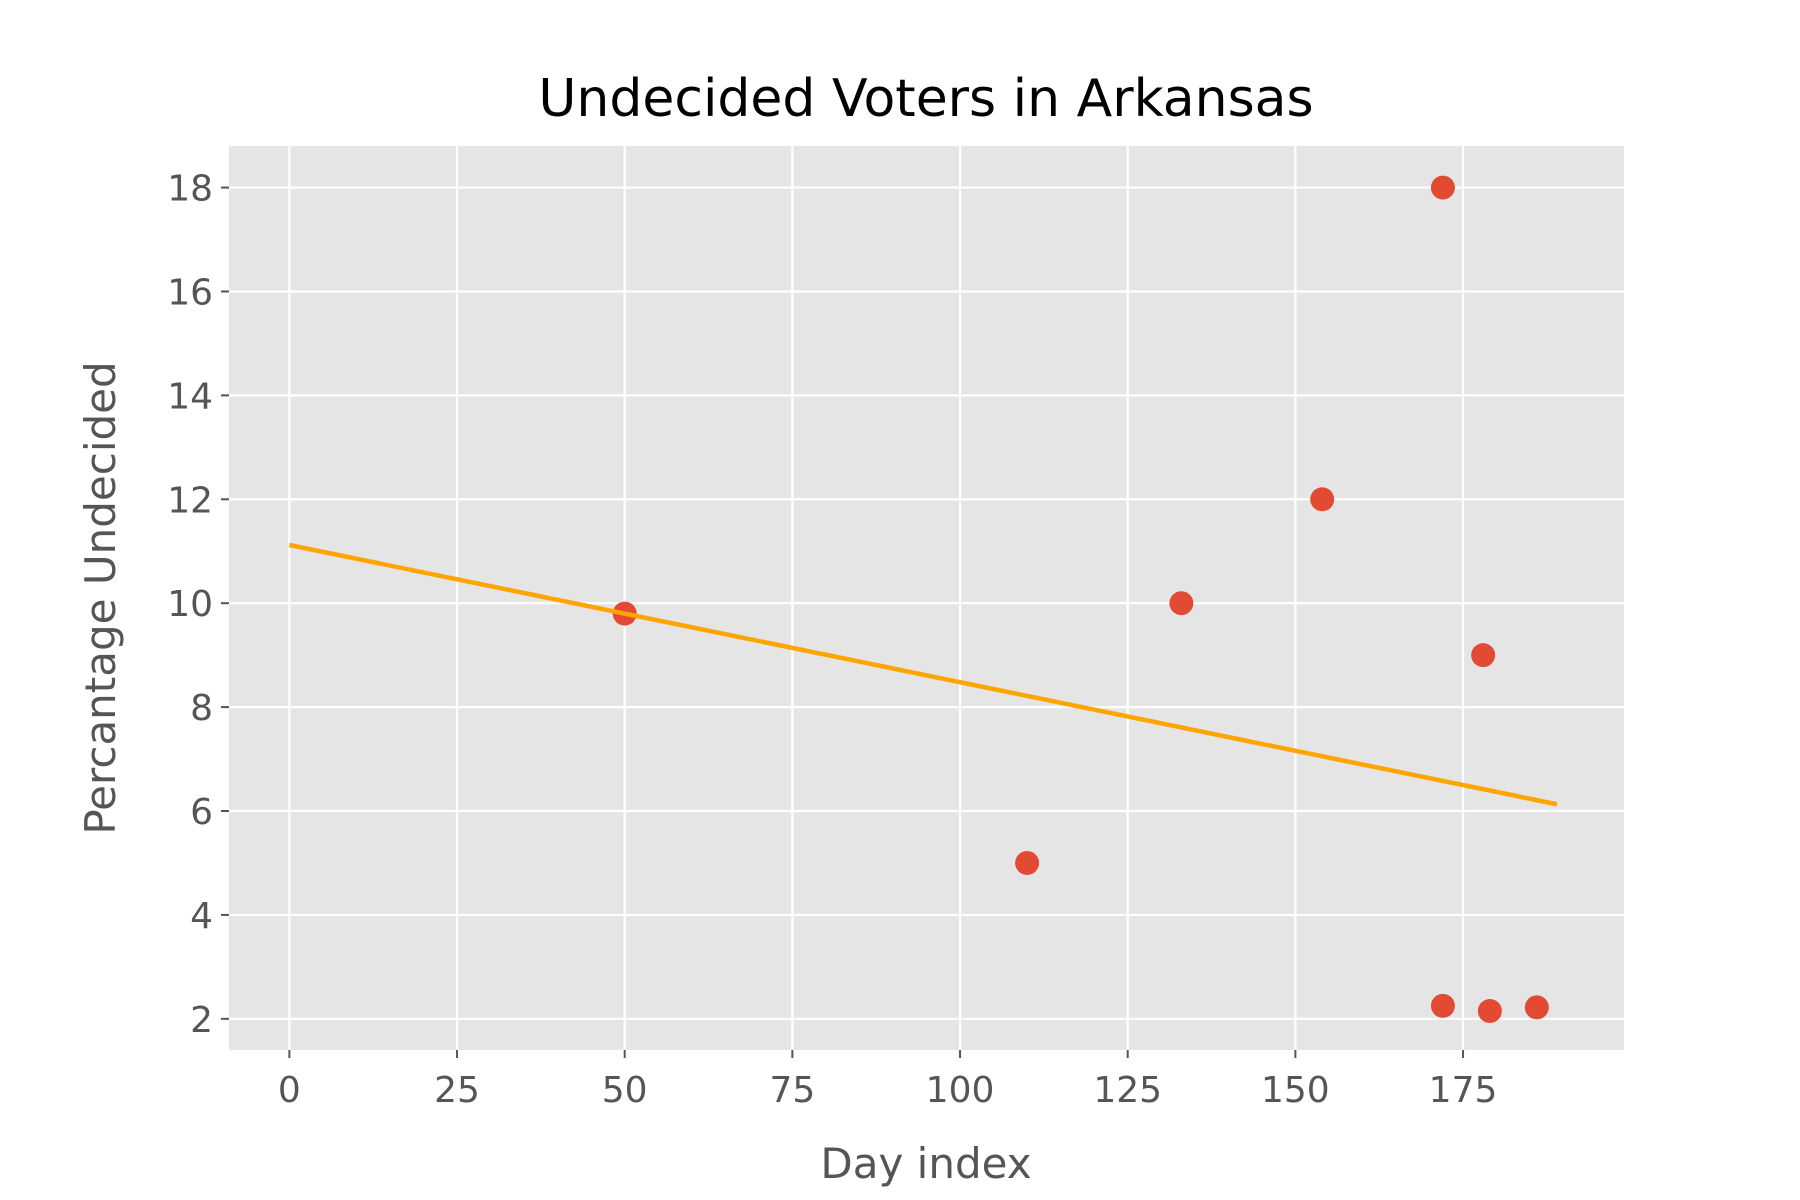  What do you see at coordinates (960, 1090) in the screenshot?
I see `x-tick-label: 100` at bounding box center [960, 1090].